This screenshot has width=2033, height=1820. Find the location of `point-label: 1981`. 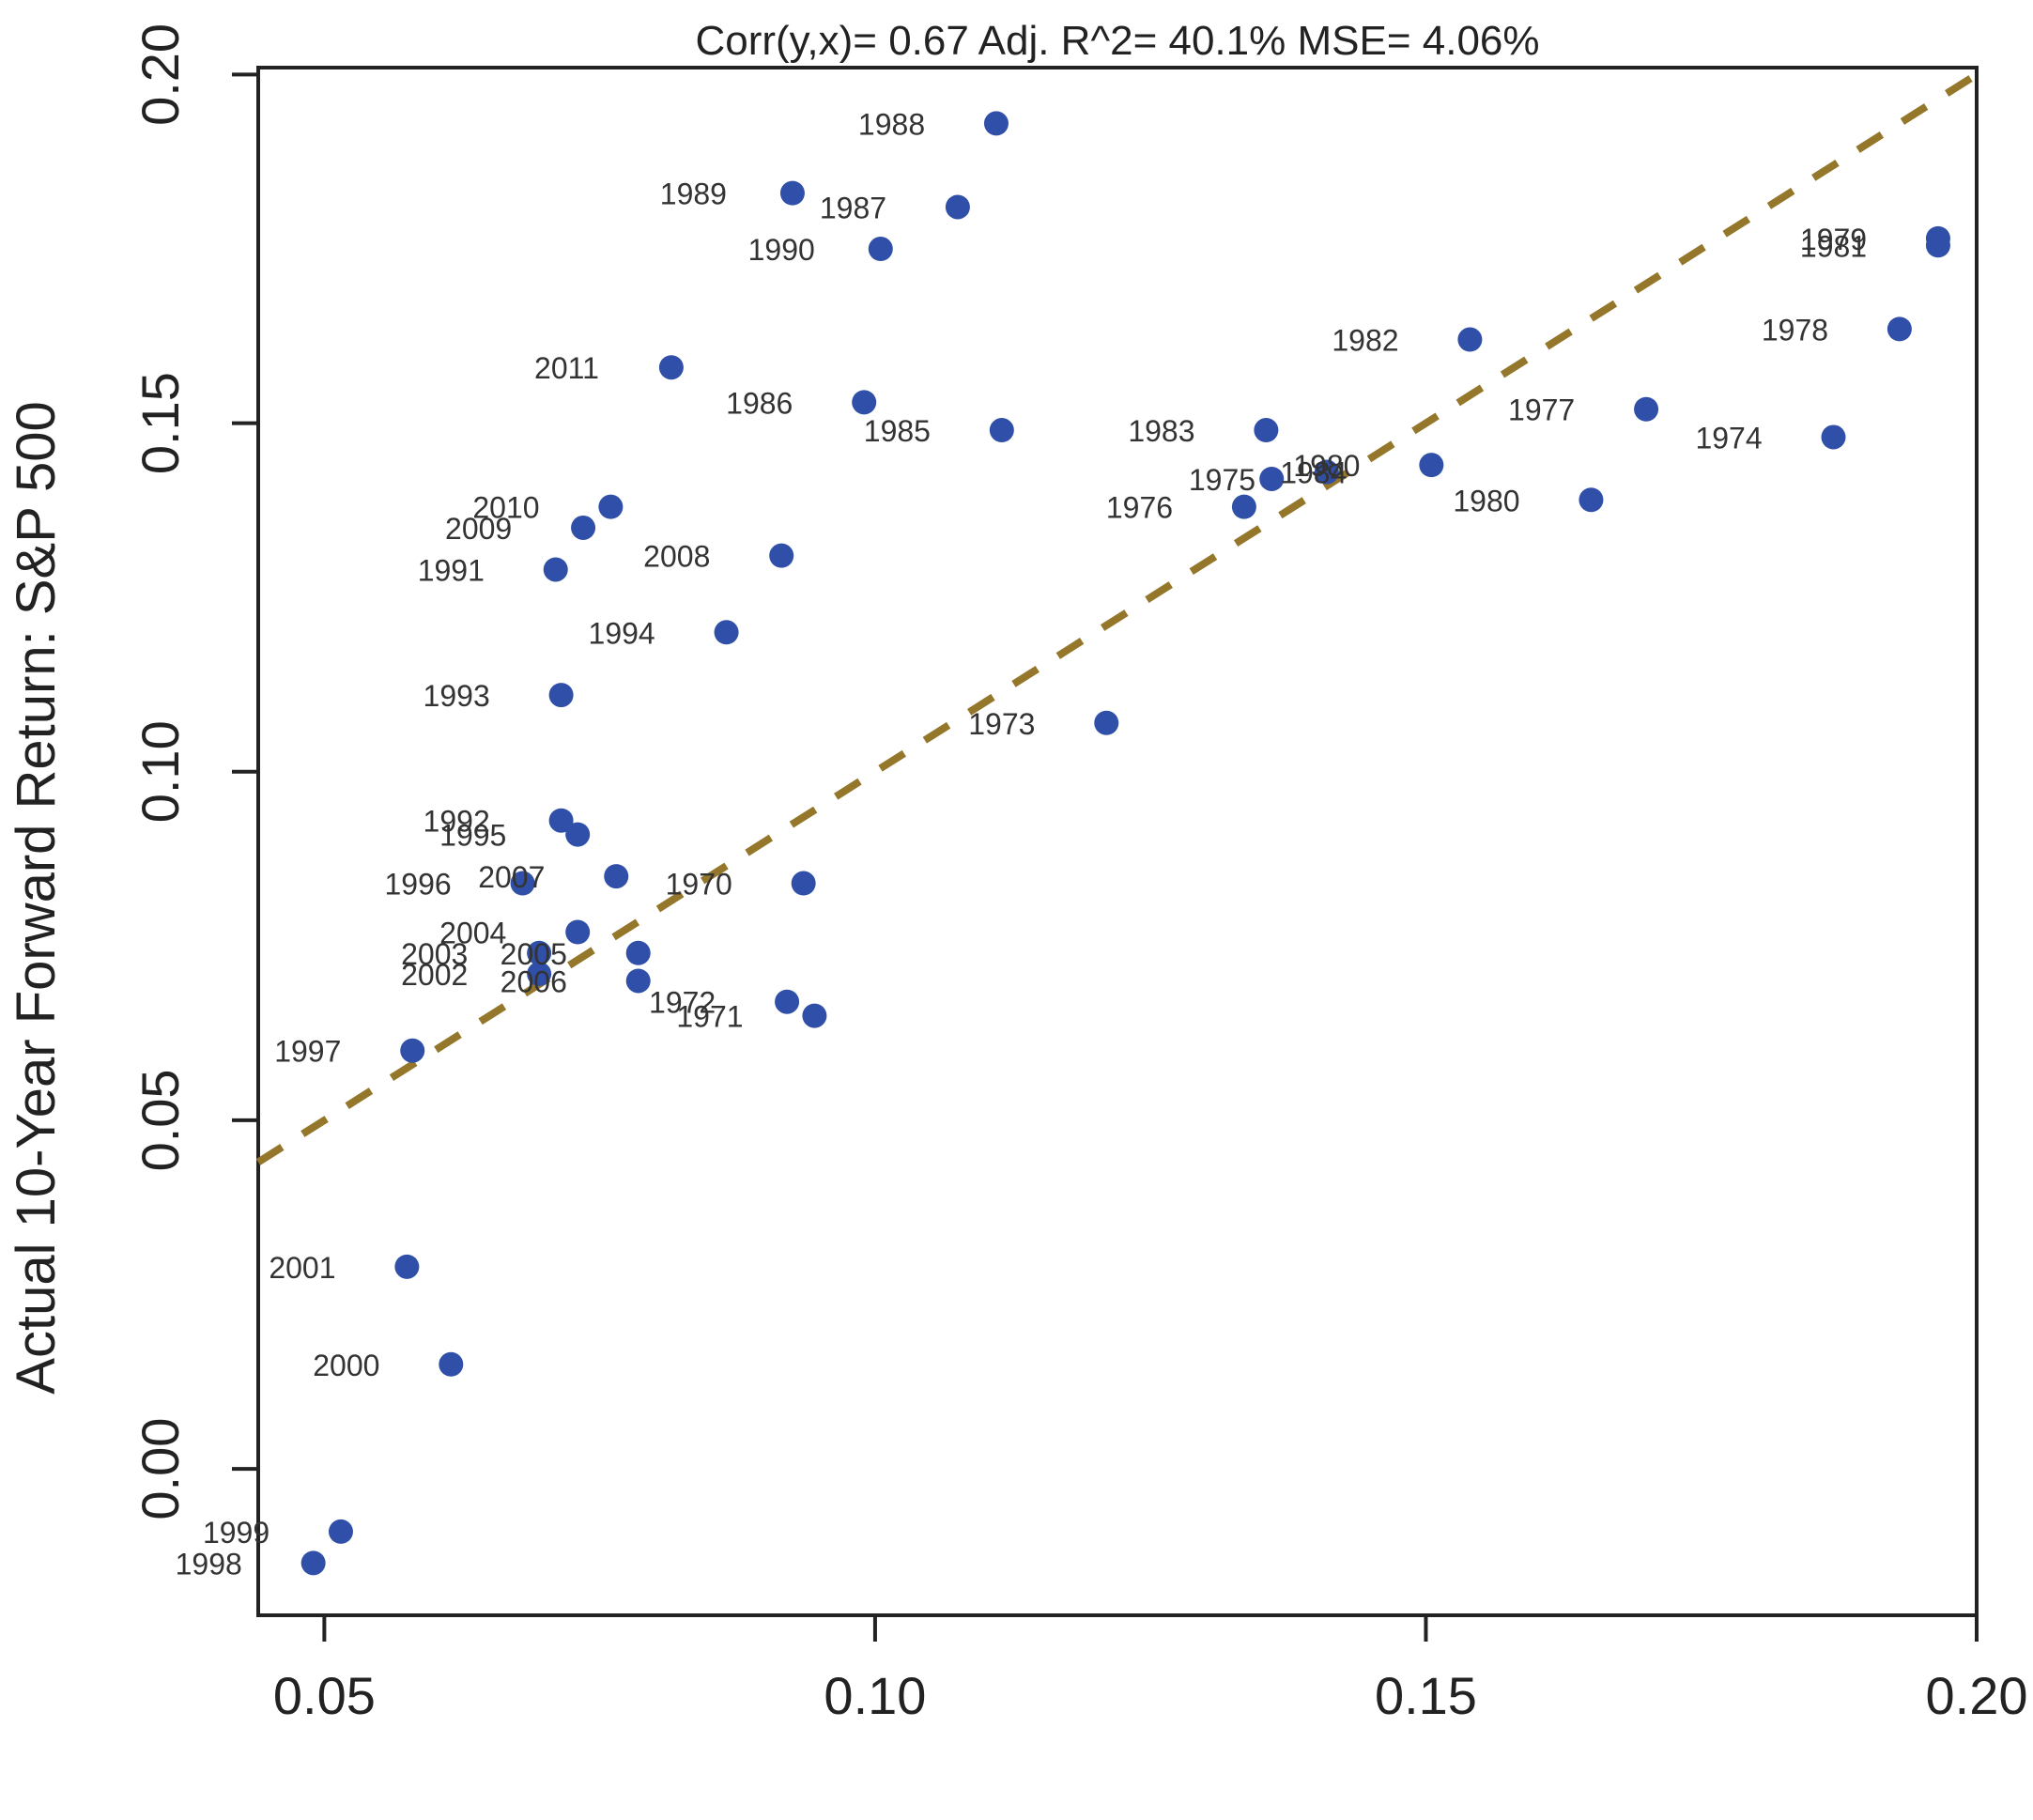

point-label: 1981 is located at coordinates (1833, 246).